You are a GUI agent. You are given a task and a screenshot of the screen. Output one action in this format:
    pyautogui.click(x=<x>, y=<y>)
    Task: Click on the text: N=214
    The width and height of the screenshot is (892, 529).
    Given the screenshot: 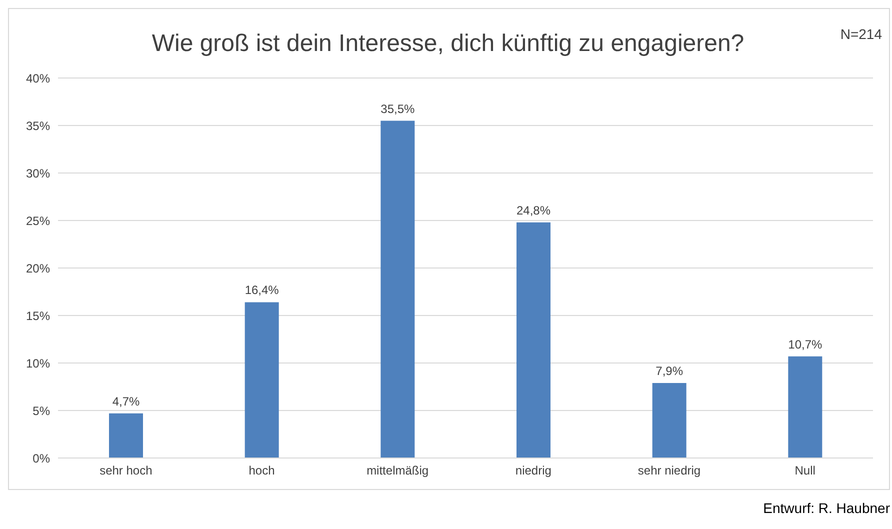 What is the action you would take?
    pyautogui.click(x=861, y=34)
    